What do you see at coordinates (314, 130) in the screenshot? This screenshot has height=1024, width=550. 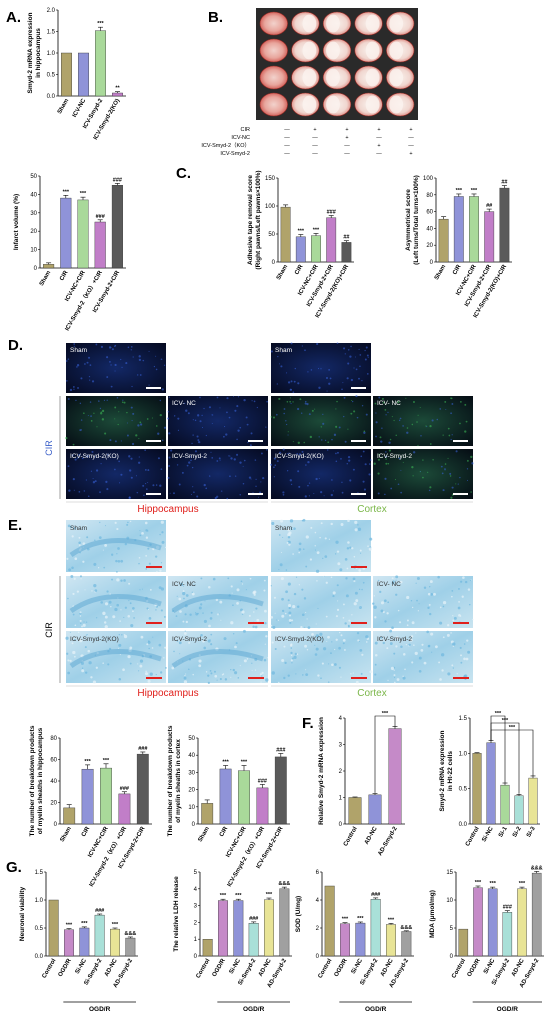 I see `treatment-mark: +` at bounding box center [314, 130].